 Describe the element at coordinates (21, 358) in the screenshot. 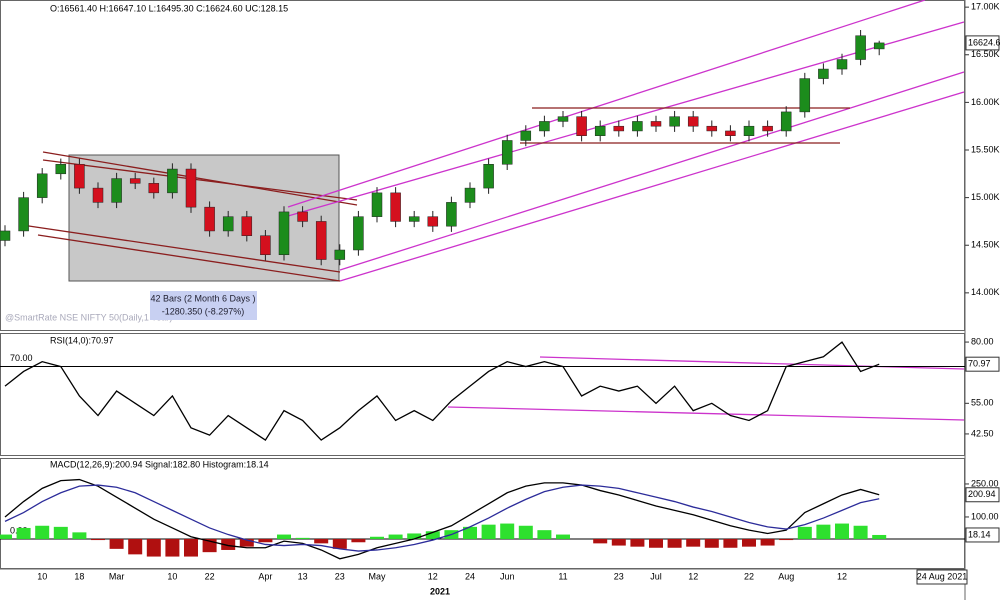

I see `reference-label: 70.00` at that location.